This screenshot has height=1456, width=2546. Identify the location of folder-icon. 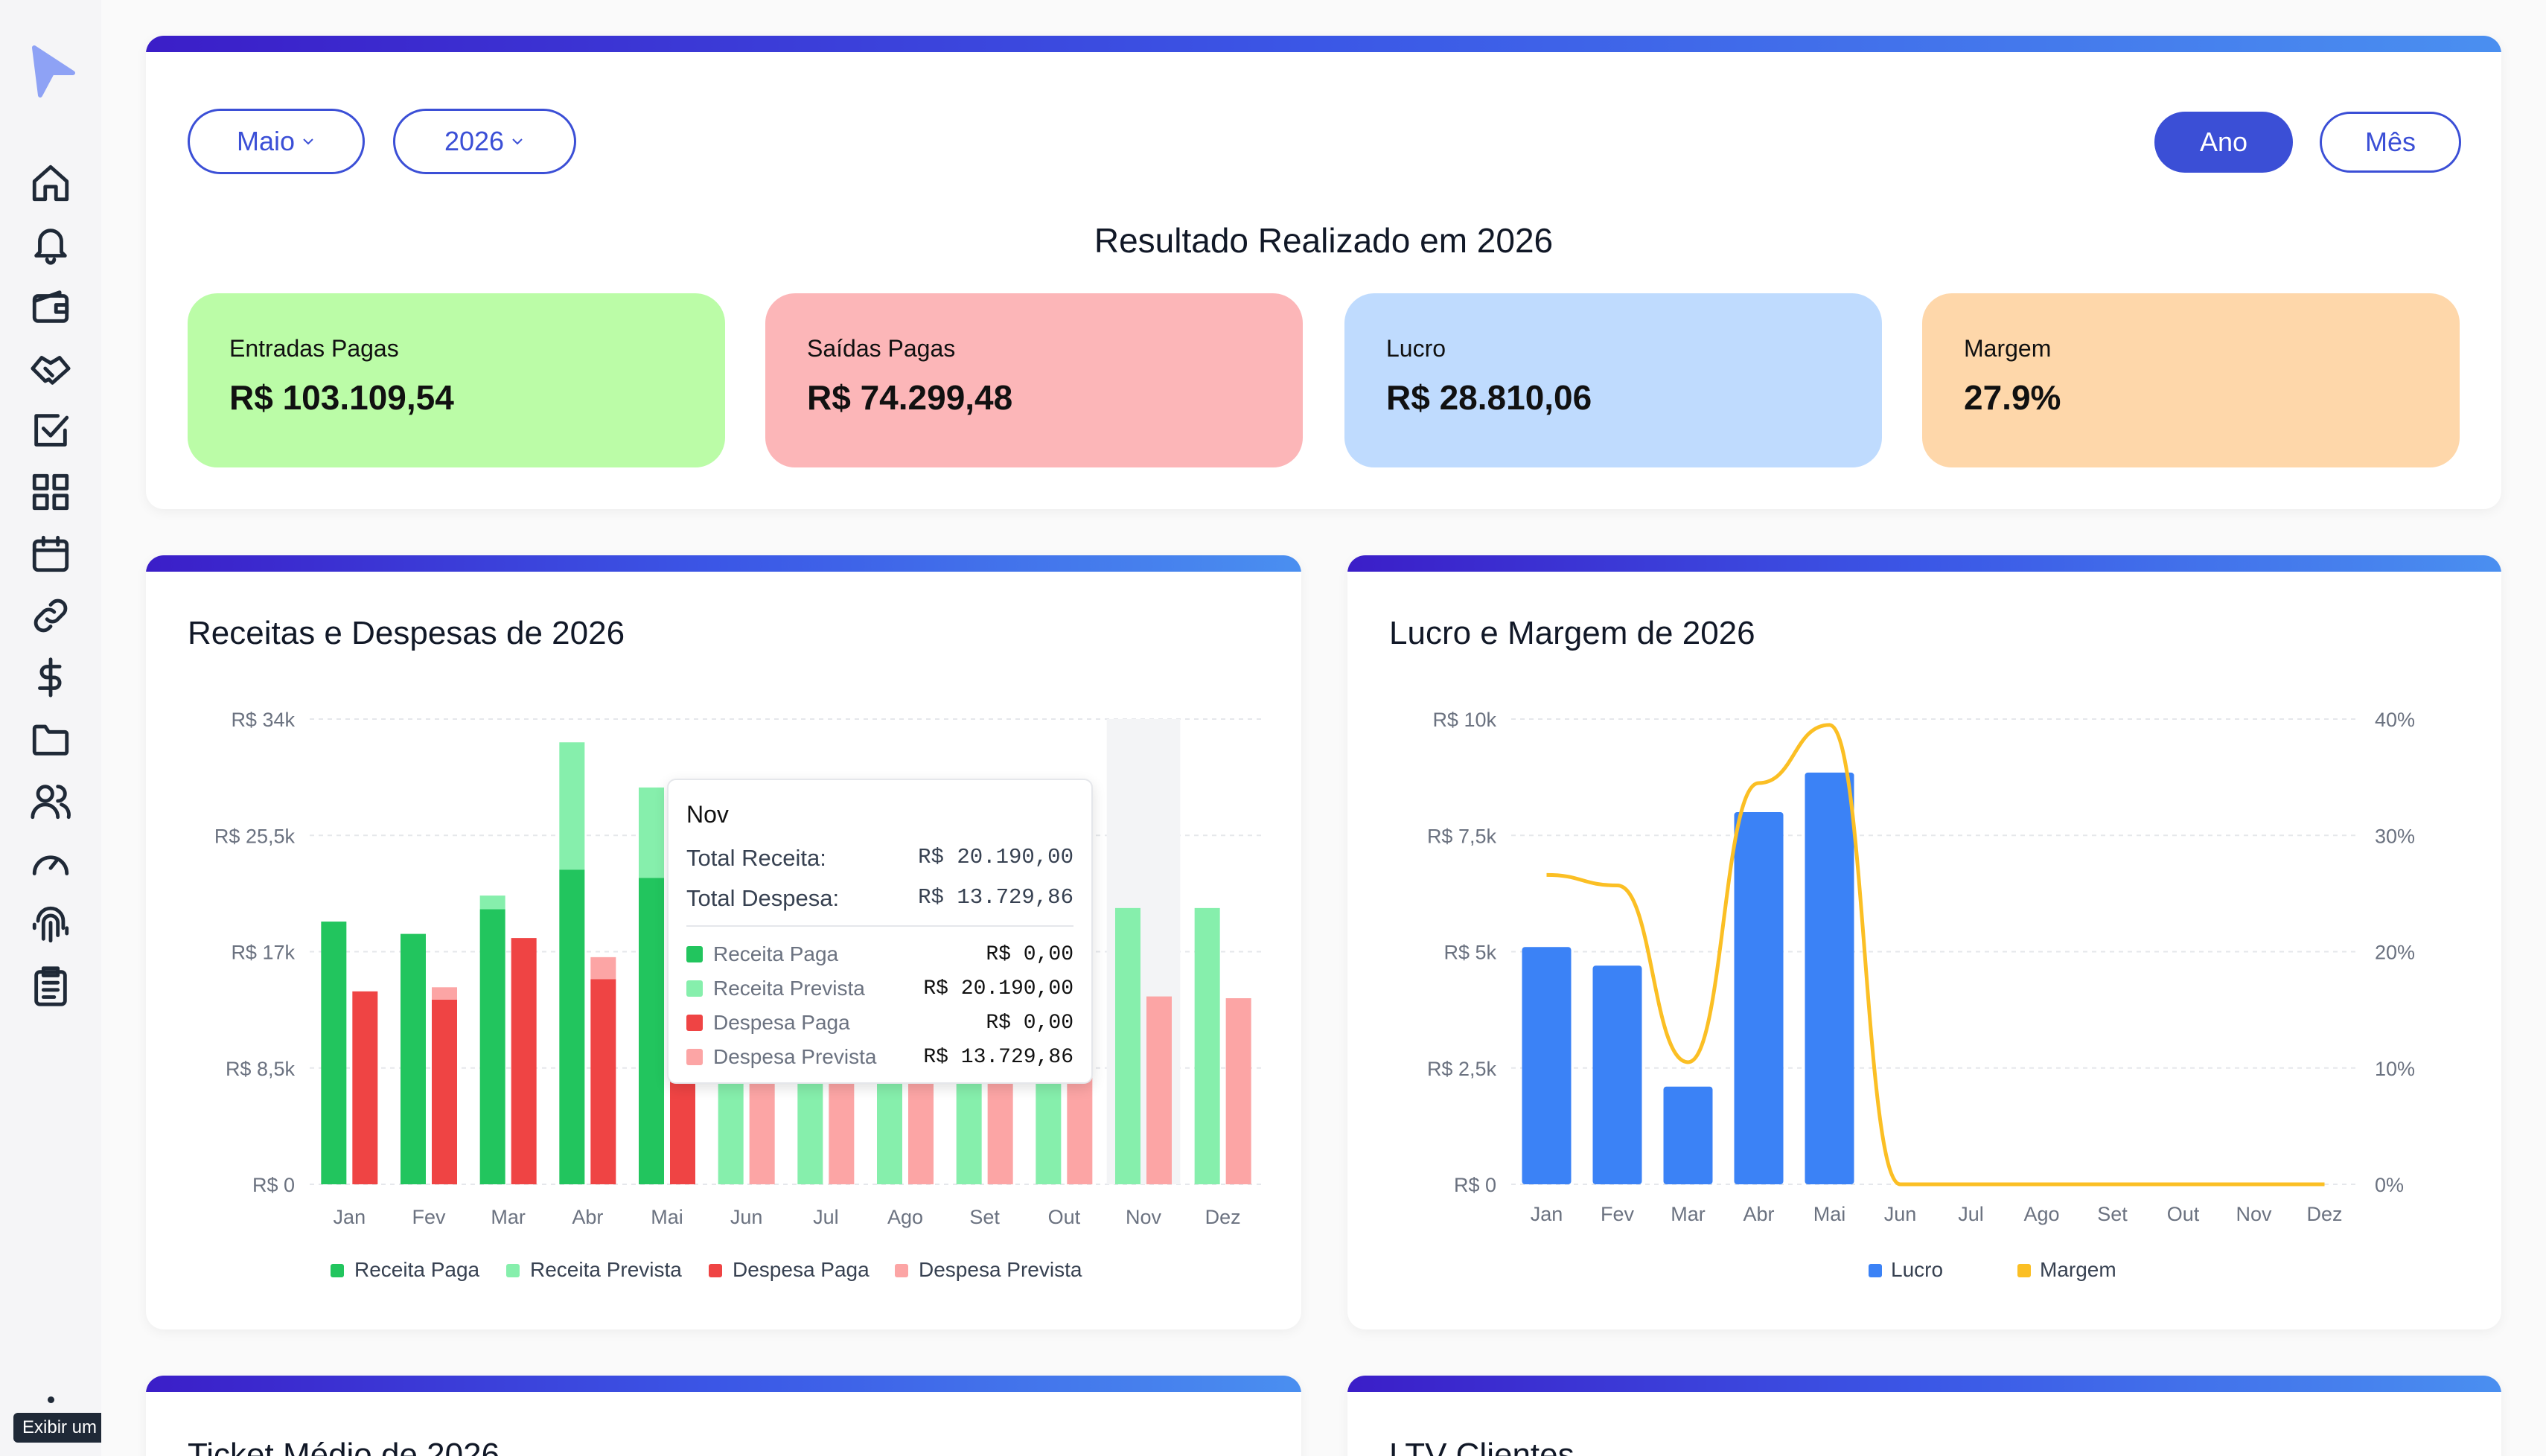
(50, 739).